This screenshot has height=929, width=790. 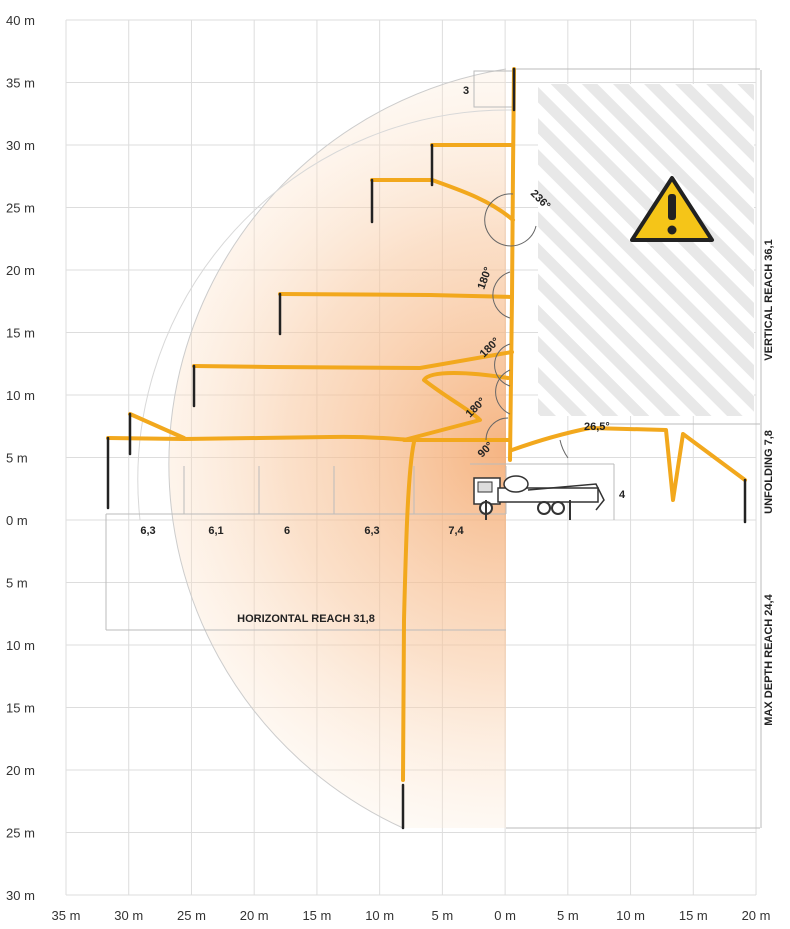 I want to click on warning-icon, so click(x=672, y=209).